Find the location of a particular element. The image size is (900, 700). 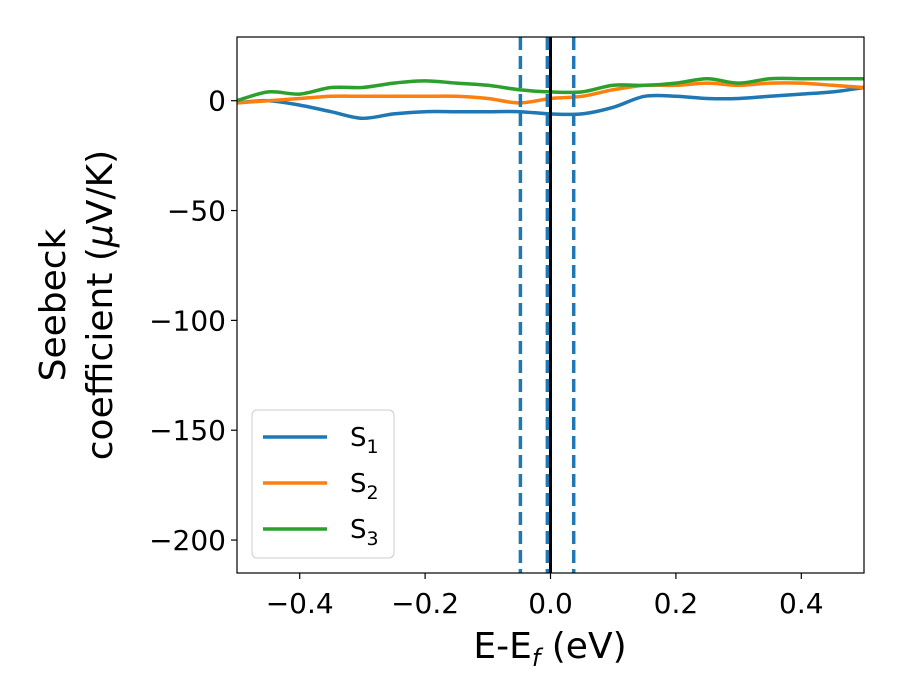

x-tick-label: −0.2 is located at coordinates (425, 603).